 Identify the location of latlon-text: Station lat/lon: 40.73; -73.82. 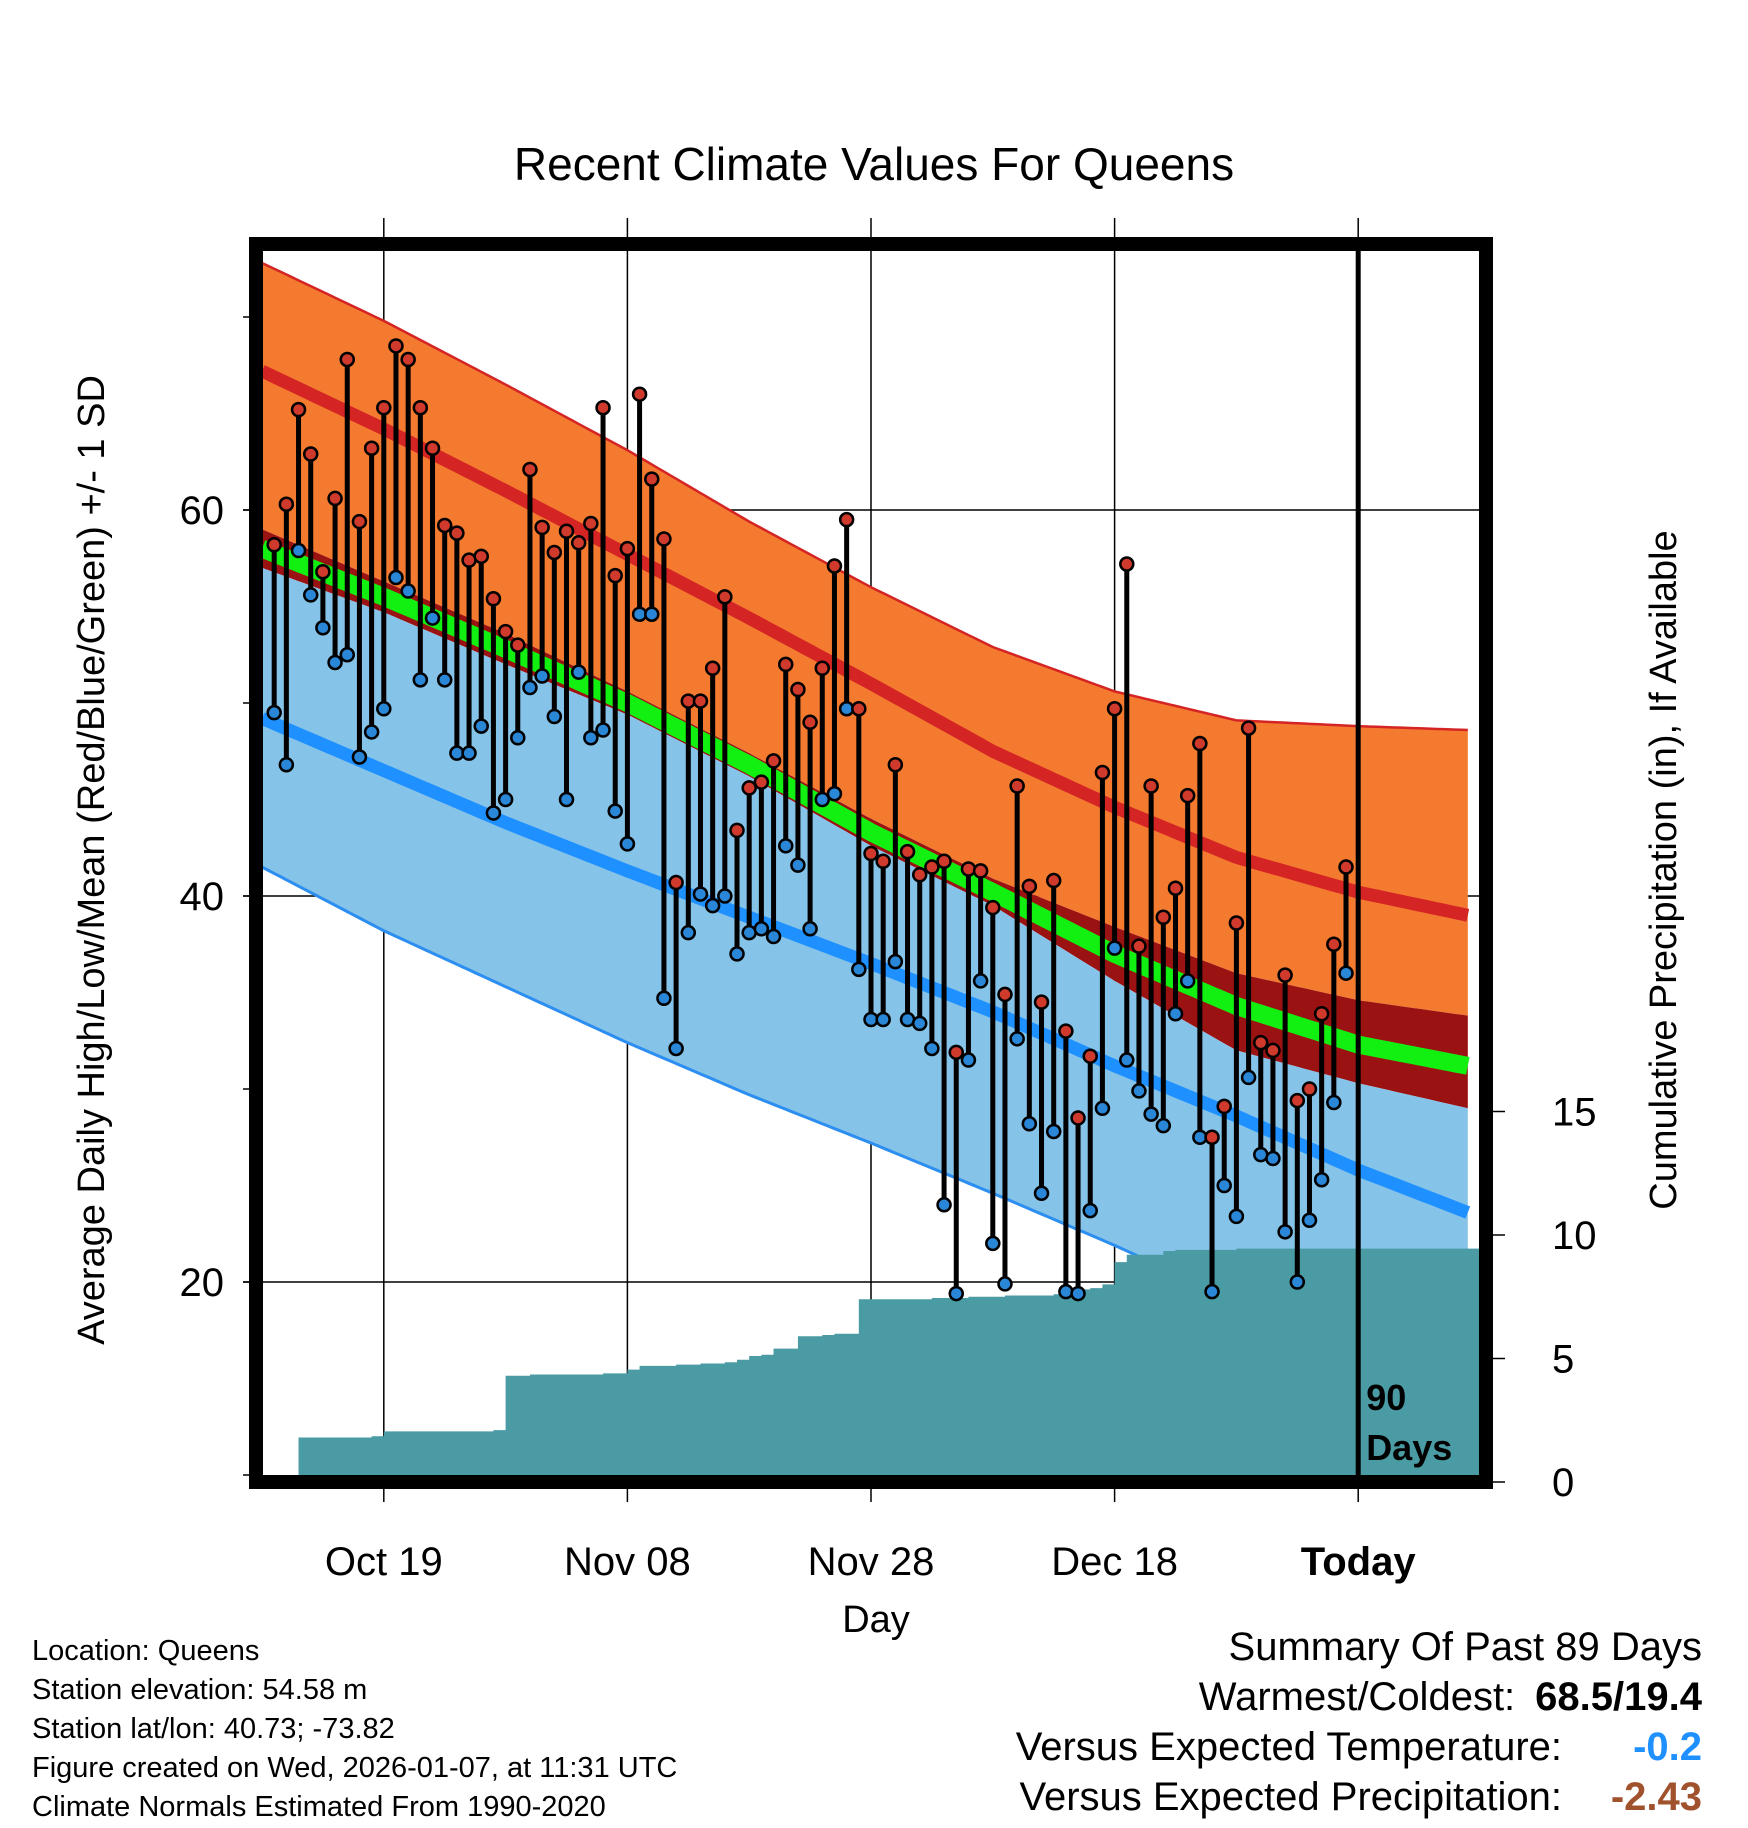
(213, 1729).